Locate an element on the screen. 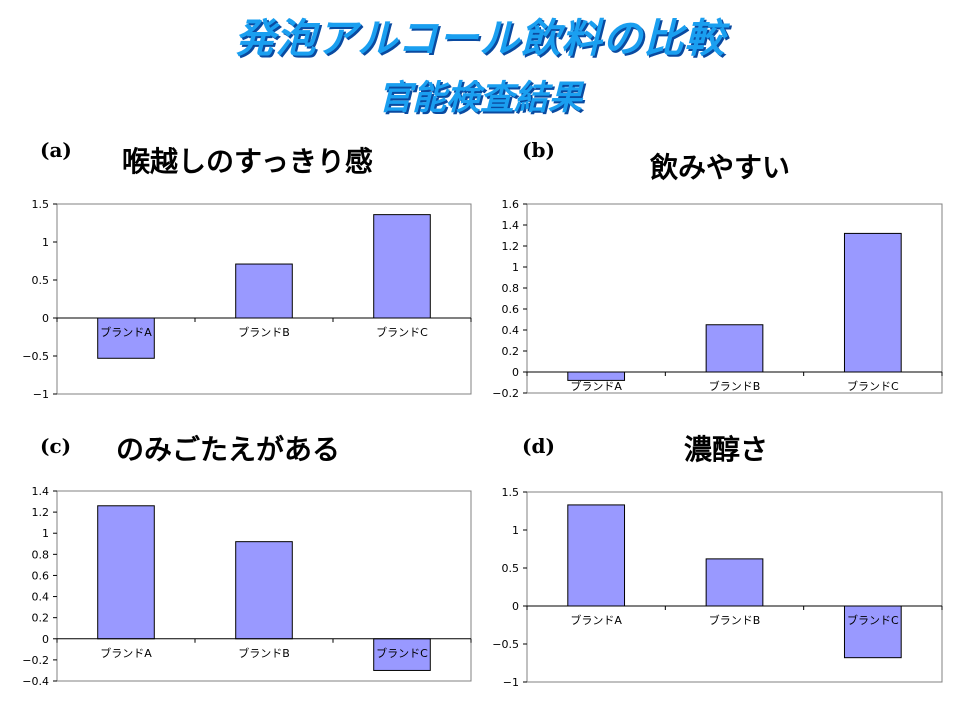  panel-label-a: (a) is located at coordinates (56, 150).